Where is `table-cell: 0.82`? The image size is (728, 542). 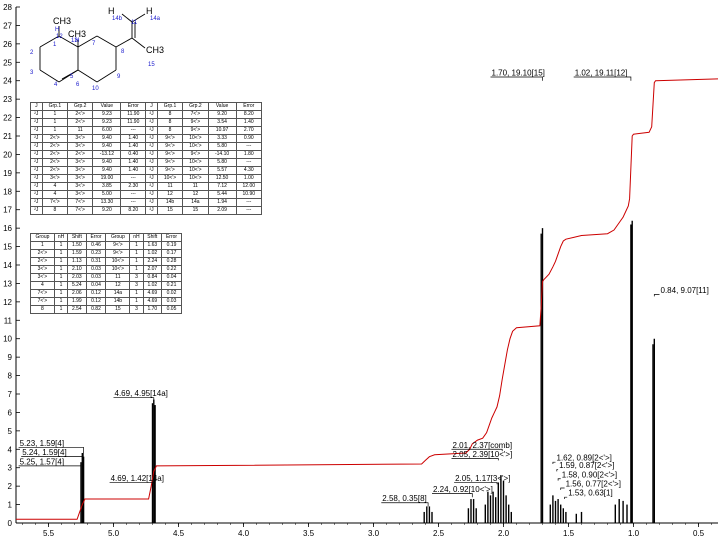
table-cell: 0.82 is located at coordinates (96, 309).